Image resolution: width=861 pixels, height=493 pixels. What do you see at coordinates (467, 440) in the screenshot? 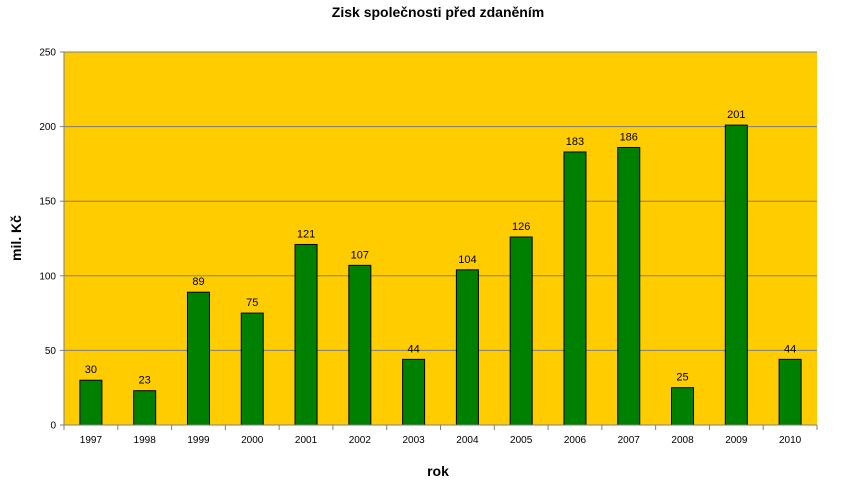
I see `x-tick-label: 2004` at bounding box center [467, 440].